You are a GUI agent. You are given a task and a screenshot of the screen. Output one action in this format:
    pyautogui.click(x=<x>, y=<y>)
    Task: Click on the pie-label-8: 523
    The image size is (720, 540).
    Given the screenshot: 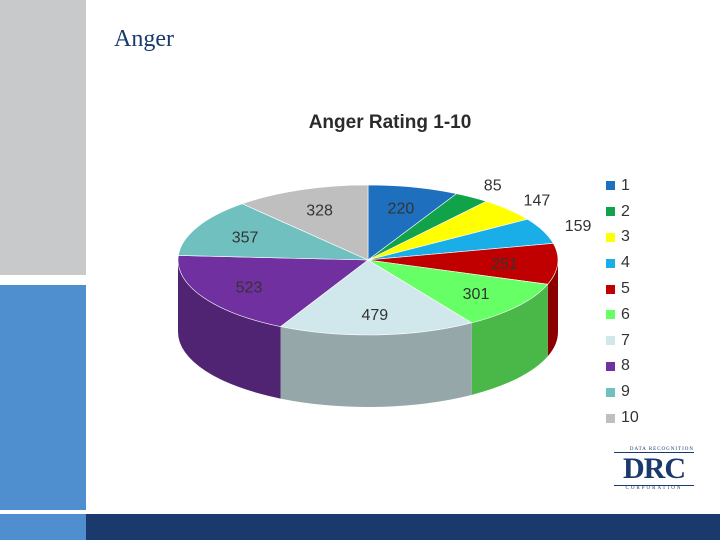 What is the action you would take?
    pyautogui.click(x=249, y=288)
    